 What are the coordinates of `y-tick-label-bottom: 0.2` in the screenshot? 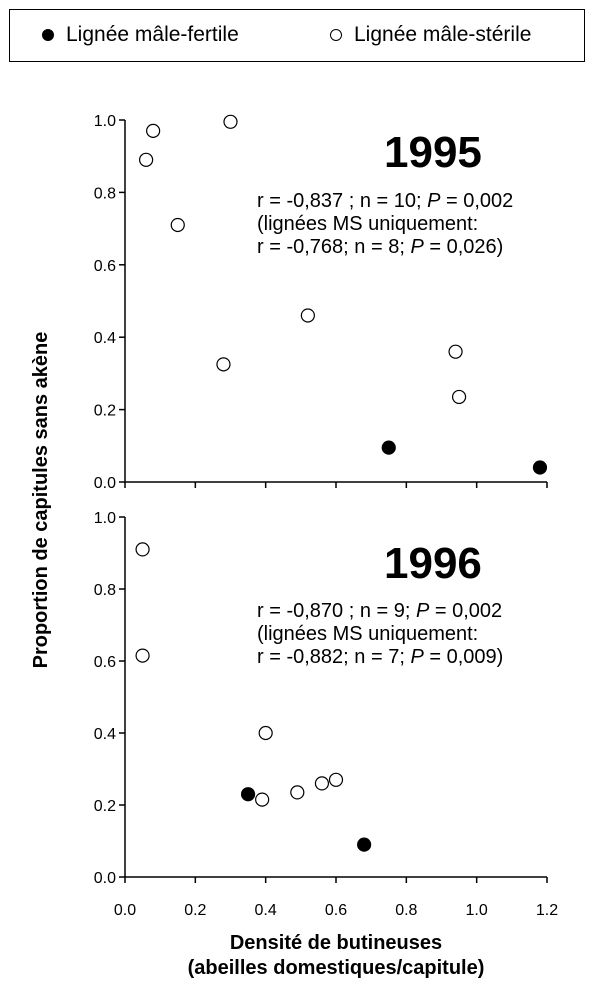 It's located at (105, 806).